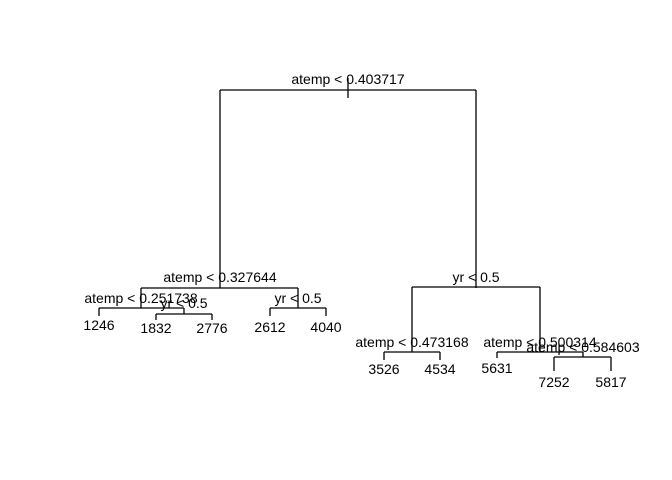 The width and height of the screenshot is (672, 480). I want to click on right-split-label: yr < 0.5, so click(475, 277).